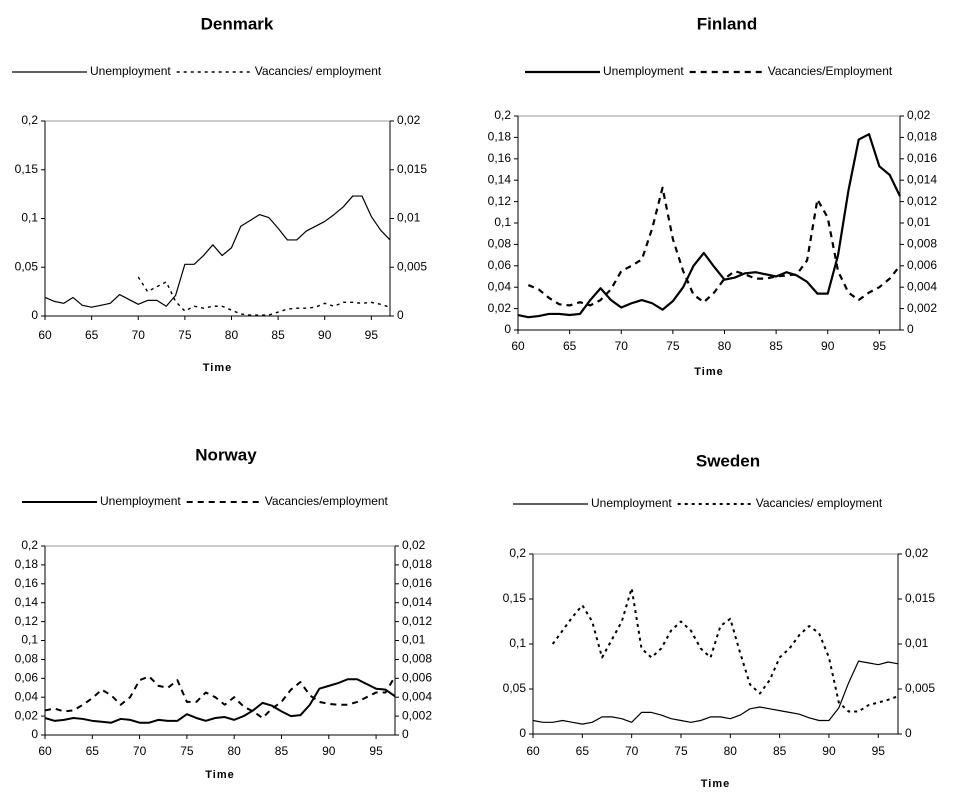 Image resolution: width=958 pixels, height=796 pixels. I want to click on legend-label: Vacancies/employment, so click(327, 501).